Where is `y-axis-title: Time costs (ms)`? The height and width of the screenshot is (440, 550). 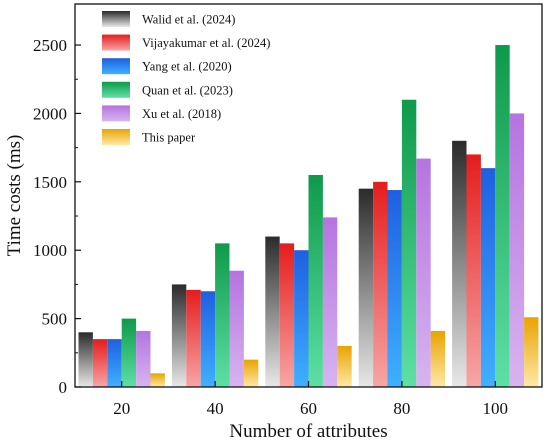 y-axis-title: Time costs (ms) is located at coordinates (14, 196).